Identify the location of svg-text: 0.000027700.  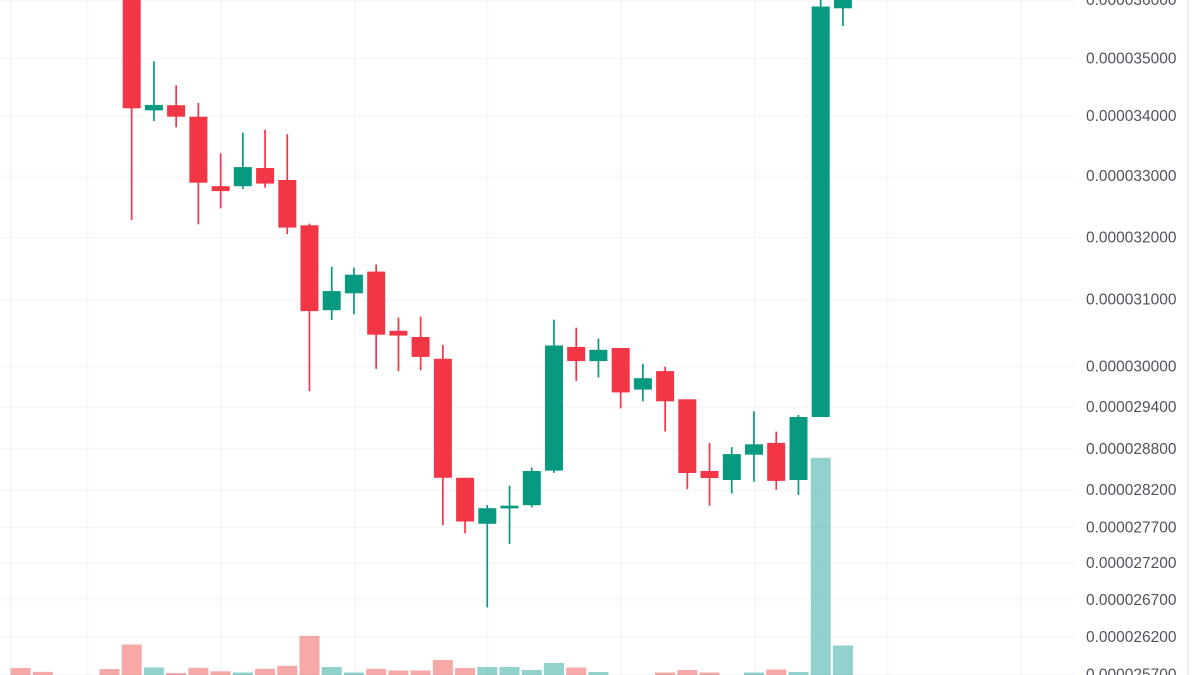
(1131, 528).